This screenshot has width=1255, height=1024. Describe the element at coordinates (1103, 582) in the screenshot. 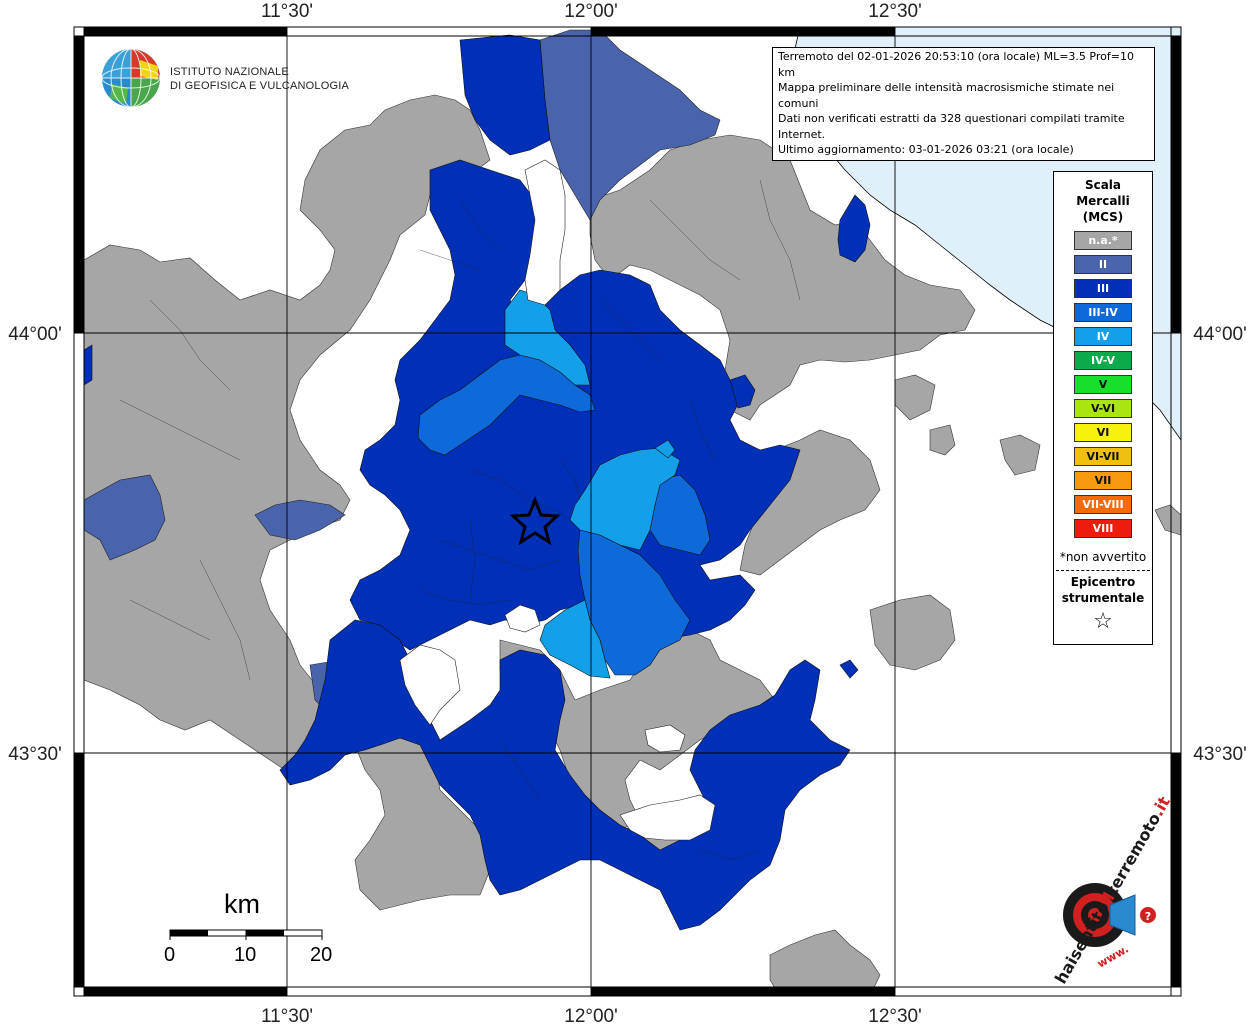

I see `legend-epicenter-line-1: Epicentro` at that location.